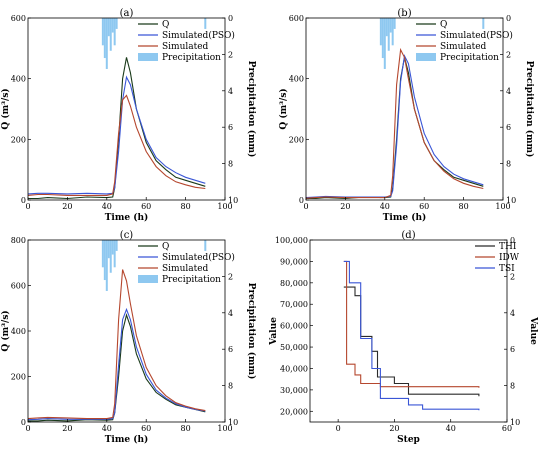 The width and height of the screenshot is (550, 449). Describe the element at coordinates (127, 13) in the screenshot. I see `panel-label: (a)` at that location.